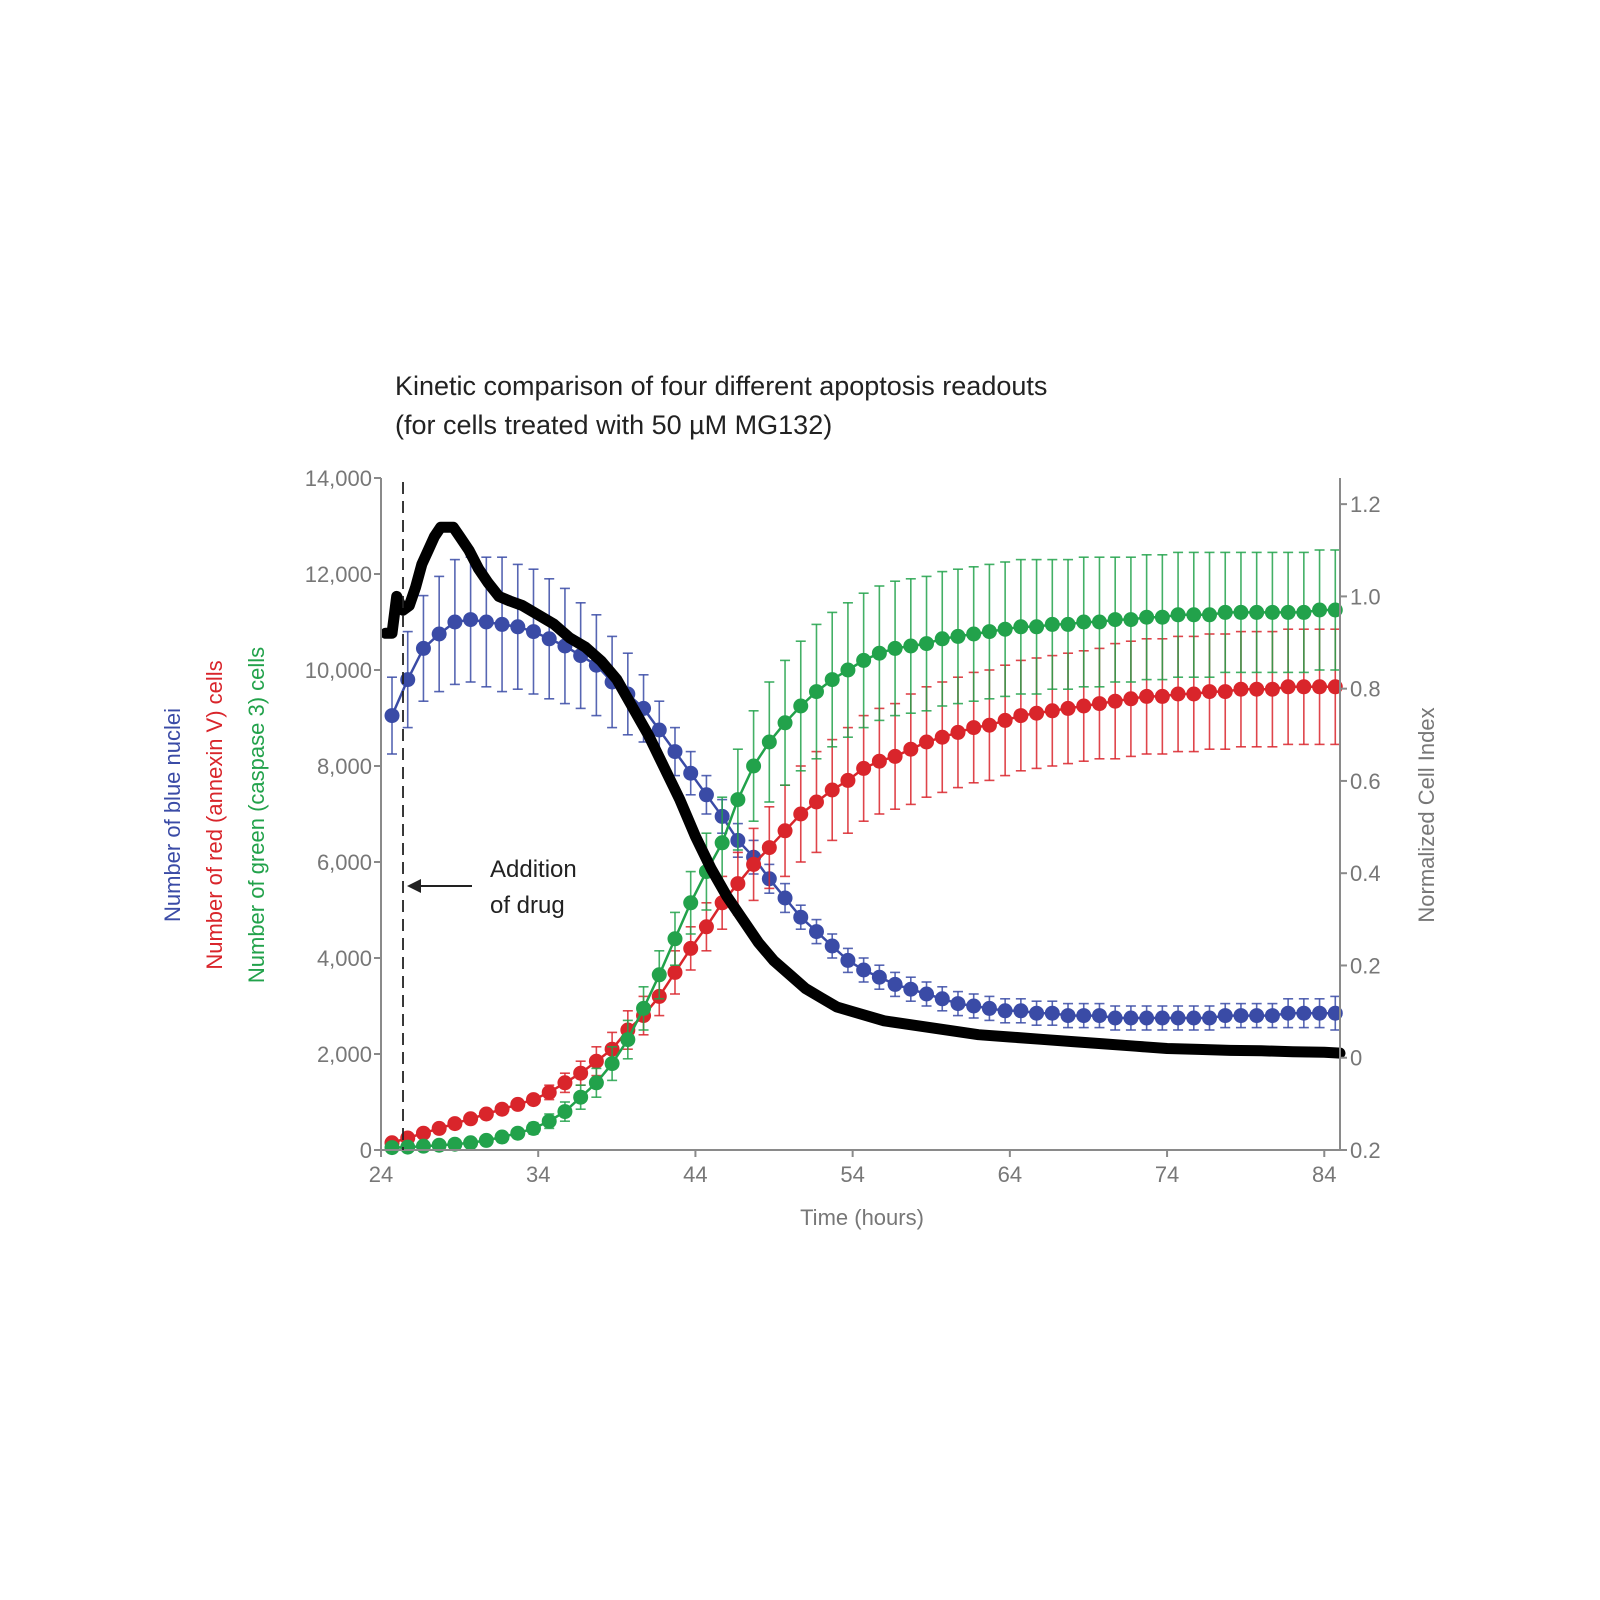  Describe the element at coordinates (338, 574) in the screenshot. I see `left-y-tick-label: 12,000` at that location.